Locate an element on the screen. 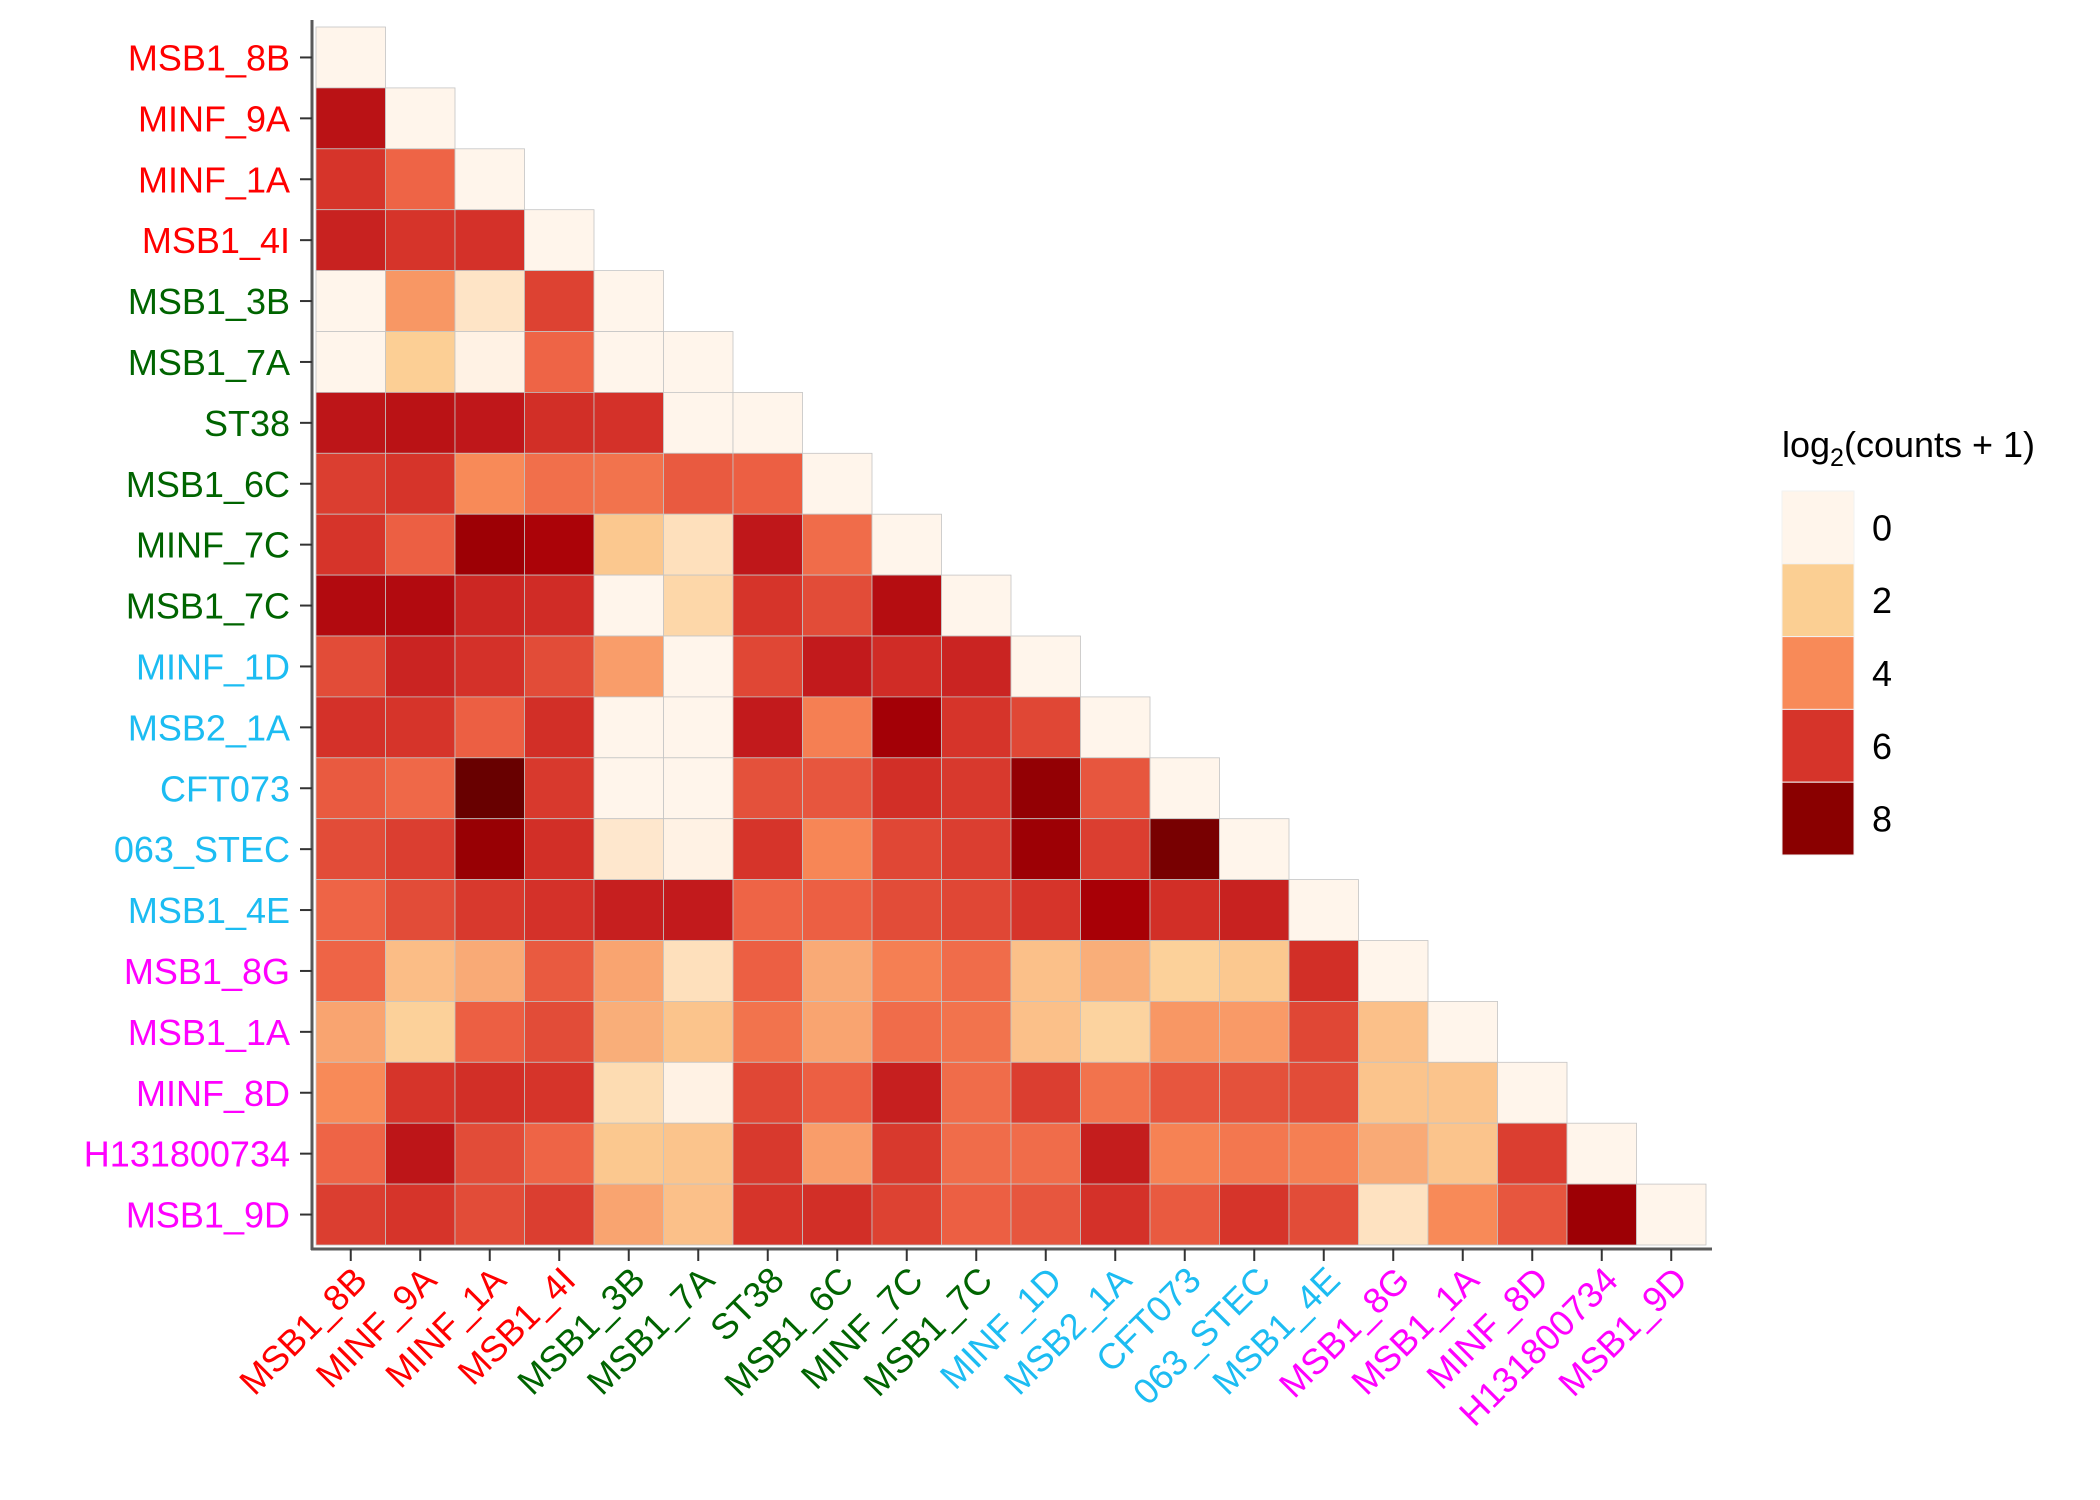  legend-swatch is located at coordinates (1818, 600).